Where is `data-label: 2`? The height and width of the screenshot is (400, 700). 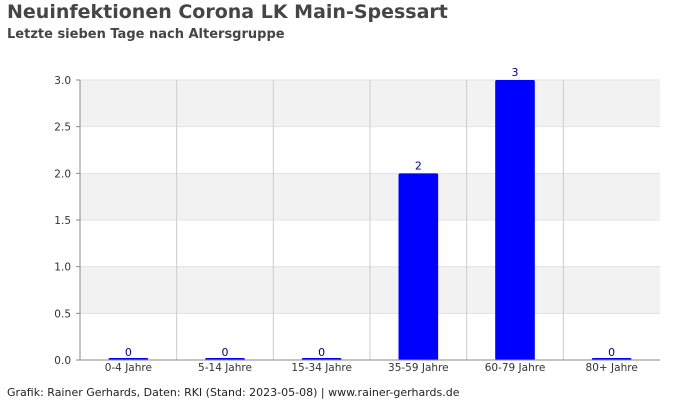
data-label: 2 is located at coordinates (418, 165).